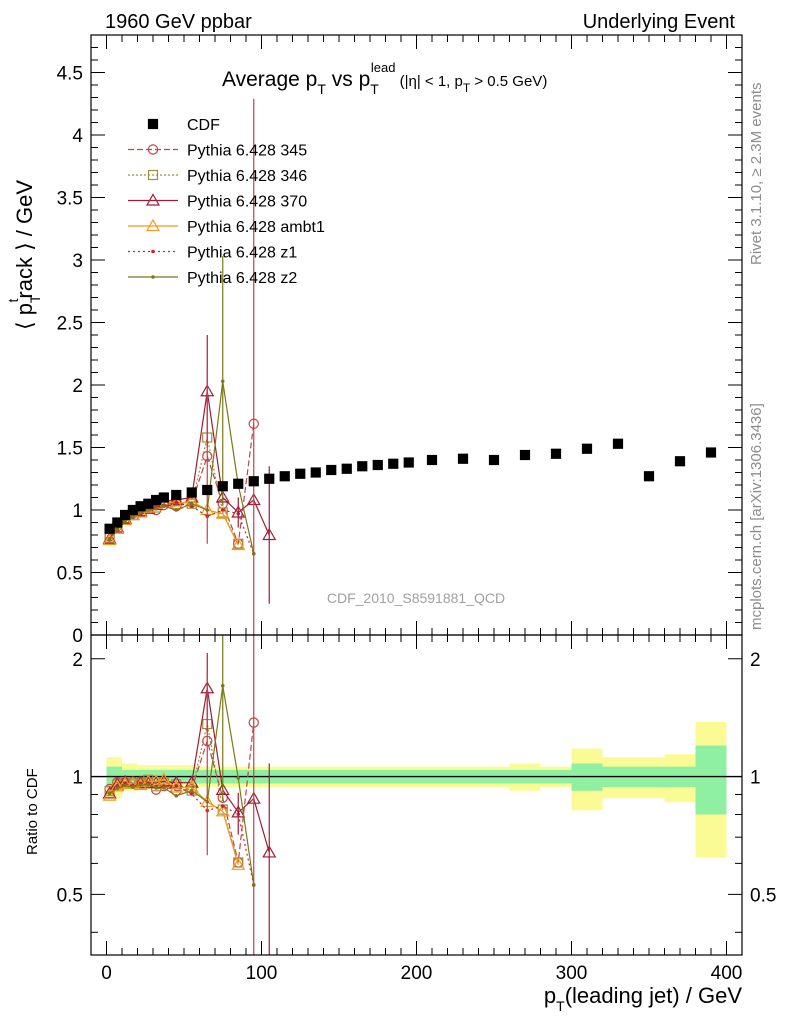 Image resolution: width=786 pixels, height=1024 pixels. What do you see at coordinates (203, 125) in the screenshot?
I see `legend-label: CDF` at bounding box center [203, 125].